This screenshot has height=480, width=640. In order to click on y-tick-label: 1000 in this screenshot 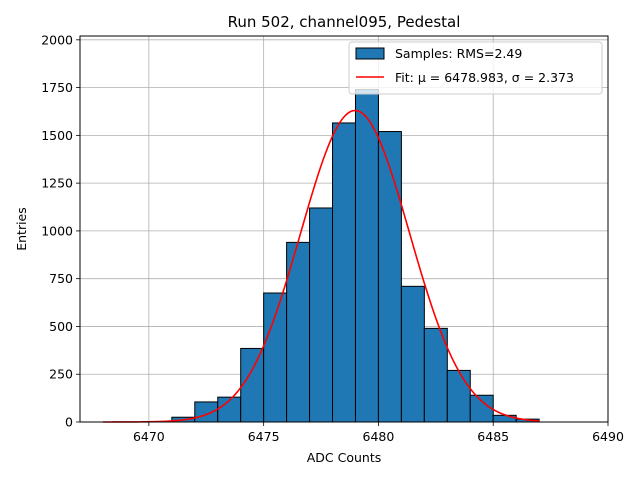, I will do `click(57, 230)`.